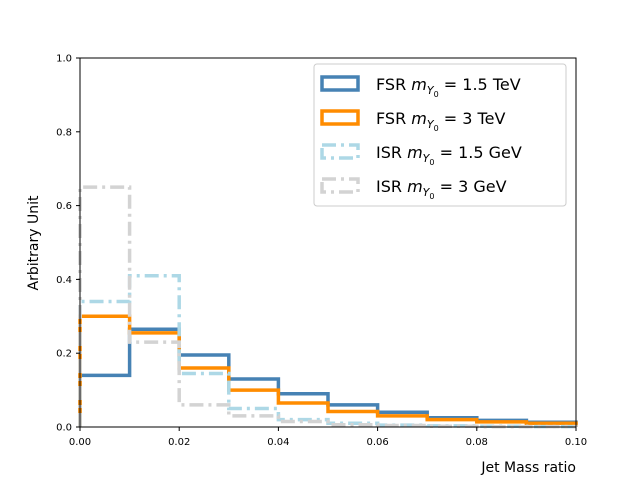 The width and height of the screenshot is (640, 480). Describe the element at coordinates (64, 59) in the screenshot. I see `y-tick-label: 1.0` at that location.